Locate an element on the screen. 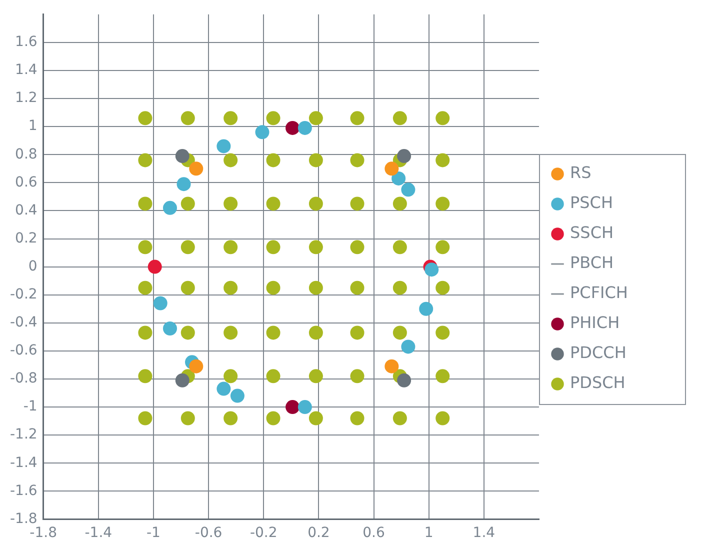  y-tick-label: -0.8 is located at coordinates (24, 378).